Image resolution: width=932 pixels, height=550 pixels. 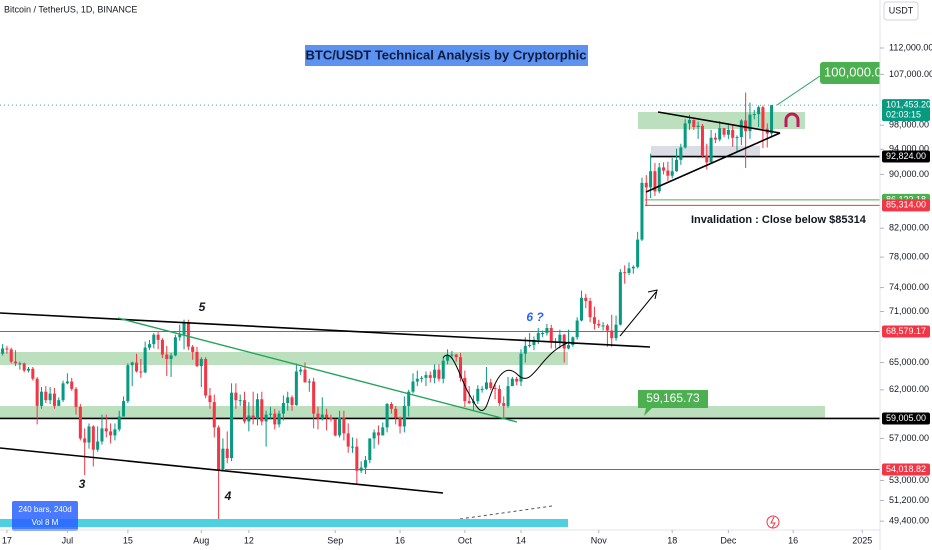 I want to click on price-tag-label: 85,314.00, so click(x=906, y=205).